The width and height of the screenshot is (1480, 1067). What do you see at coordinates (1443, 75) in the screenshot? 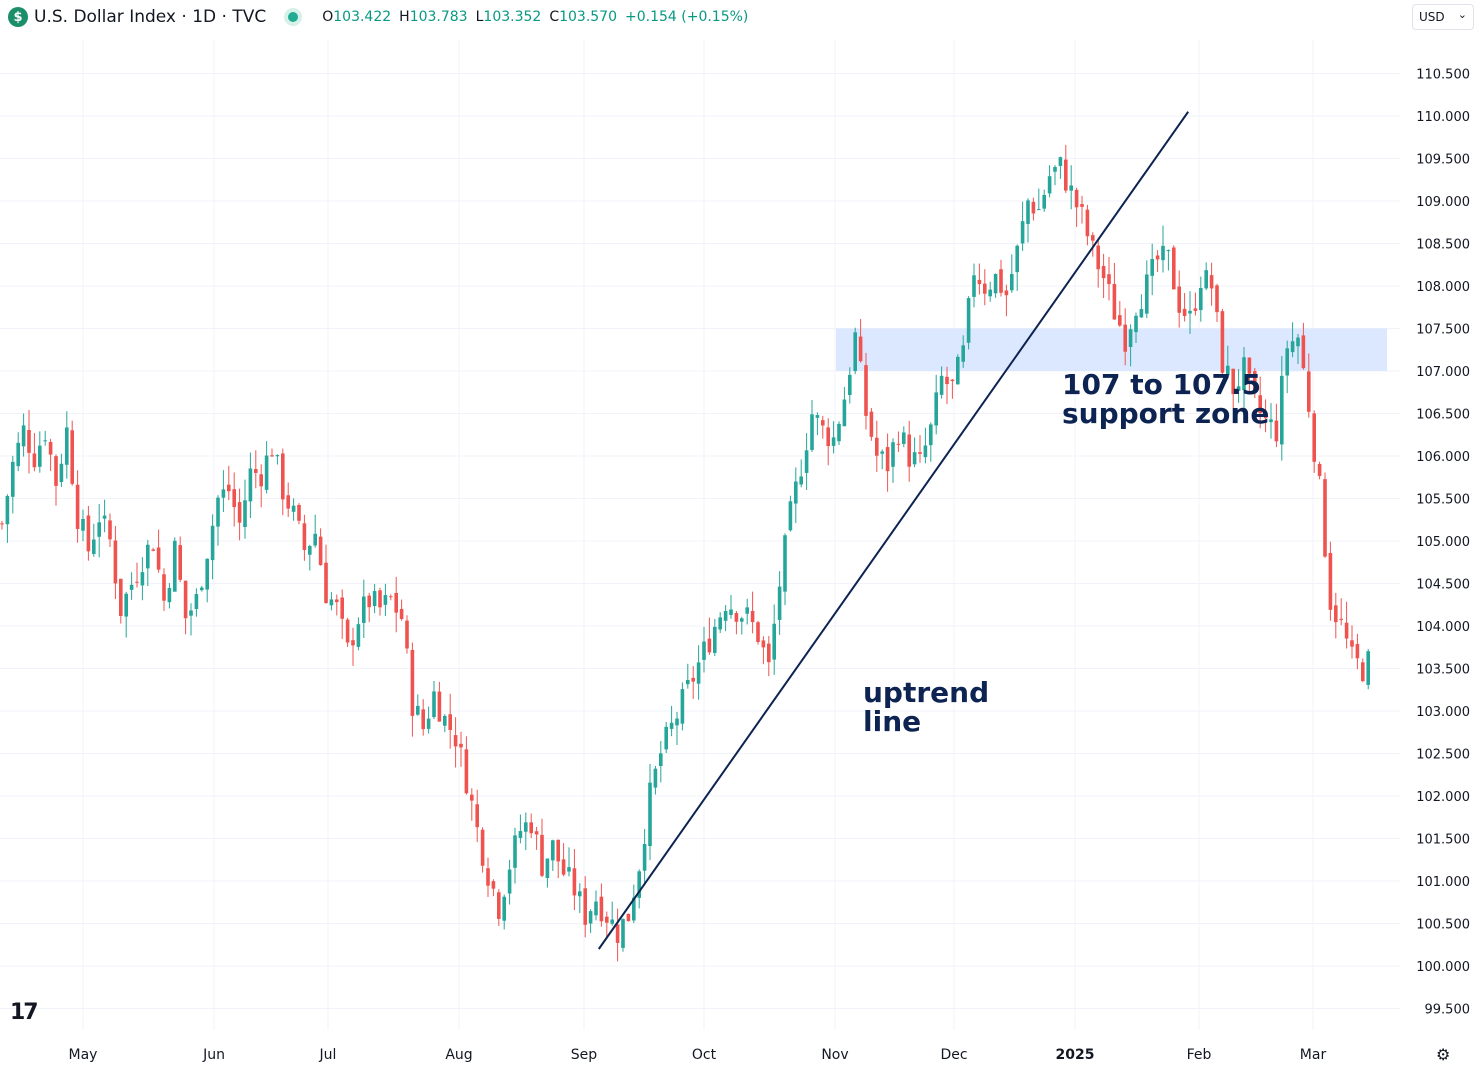
I see `y-tick-label: 110.500` at bounding box center [1443, 75].